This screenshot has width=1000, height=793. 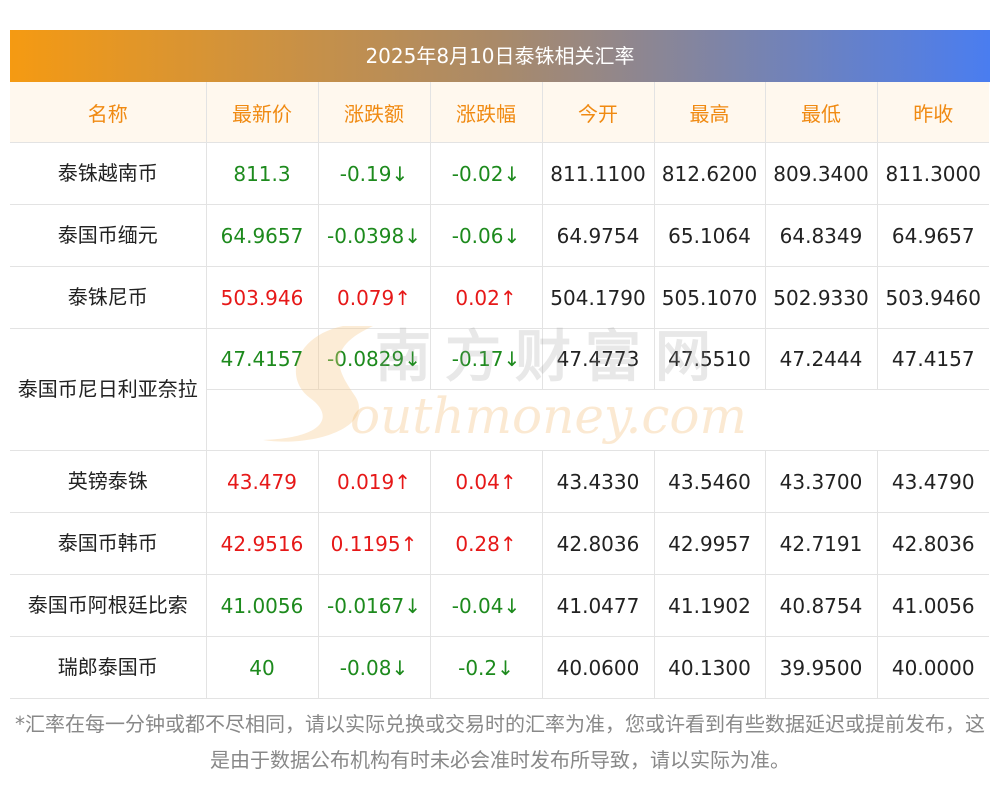 What do you see at coordinates (933, 543) in the screenshot?
I see `prev-close-price: 42.8036` at bounding box center [933, 543].